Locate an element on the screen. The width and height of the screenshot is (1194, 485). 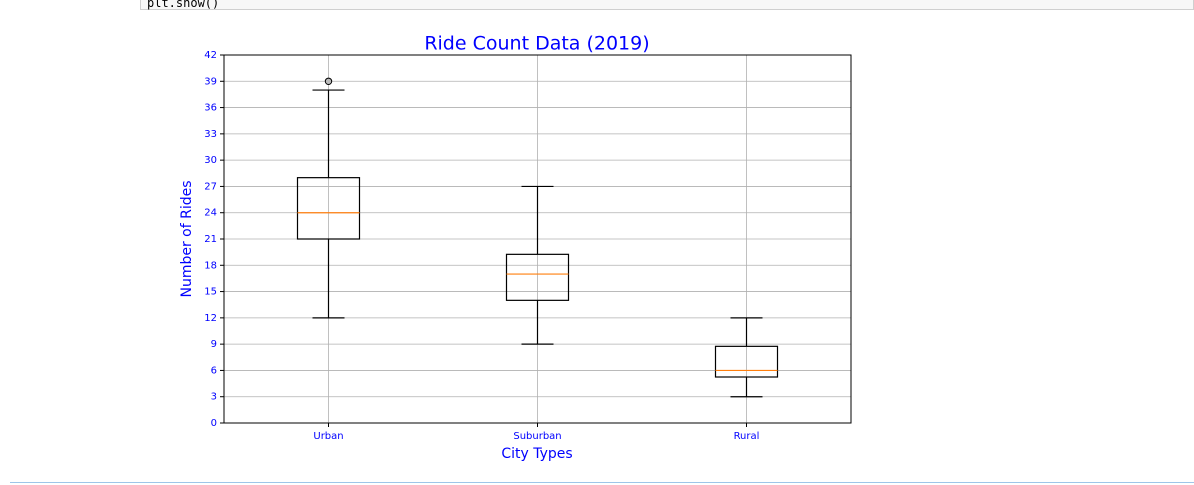
y-tick-label: 3 is located at coordinates (214, 397).